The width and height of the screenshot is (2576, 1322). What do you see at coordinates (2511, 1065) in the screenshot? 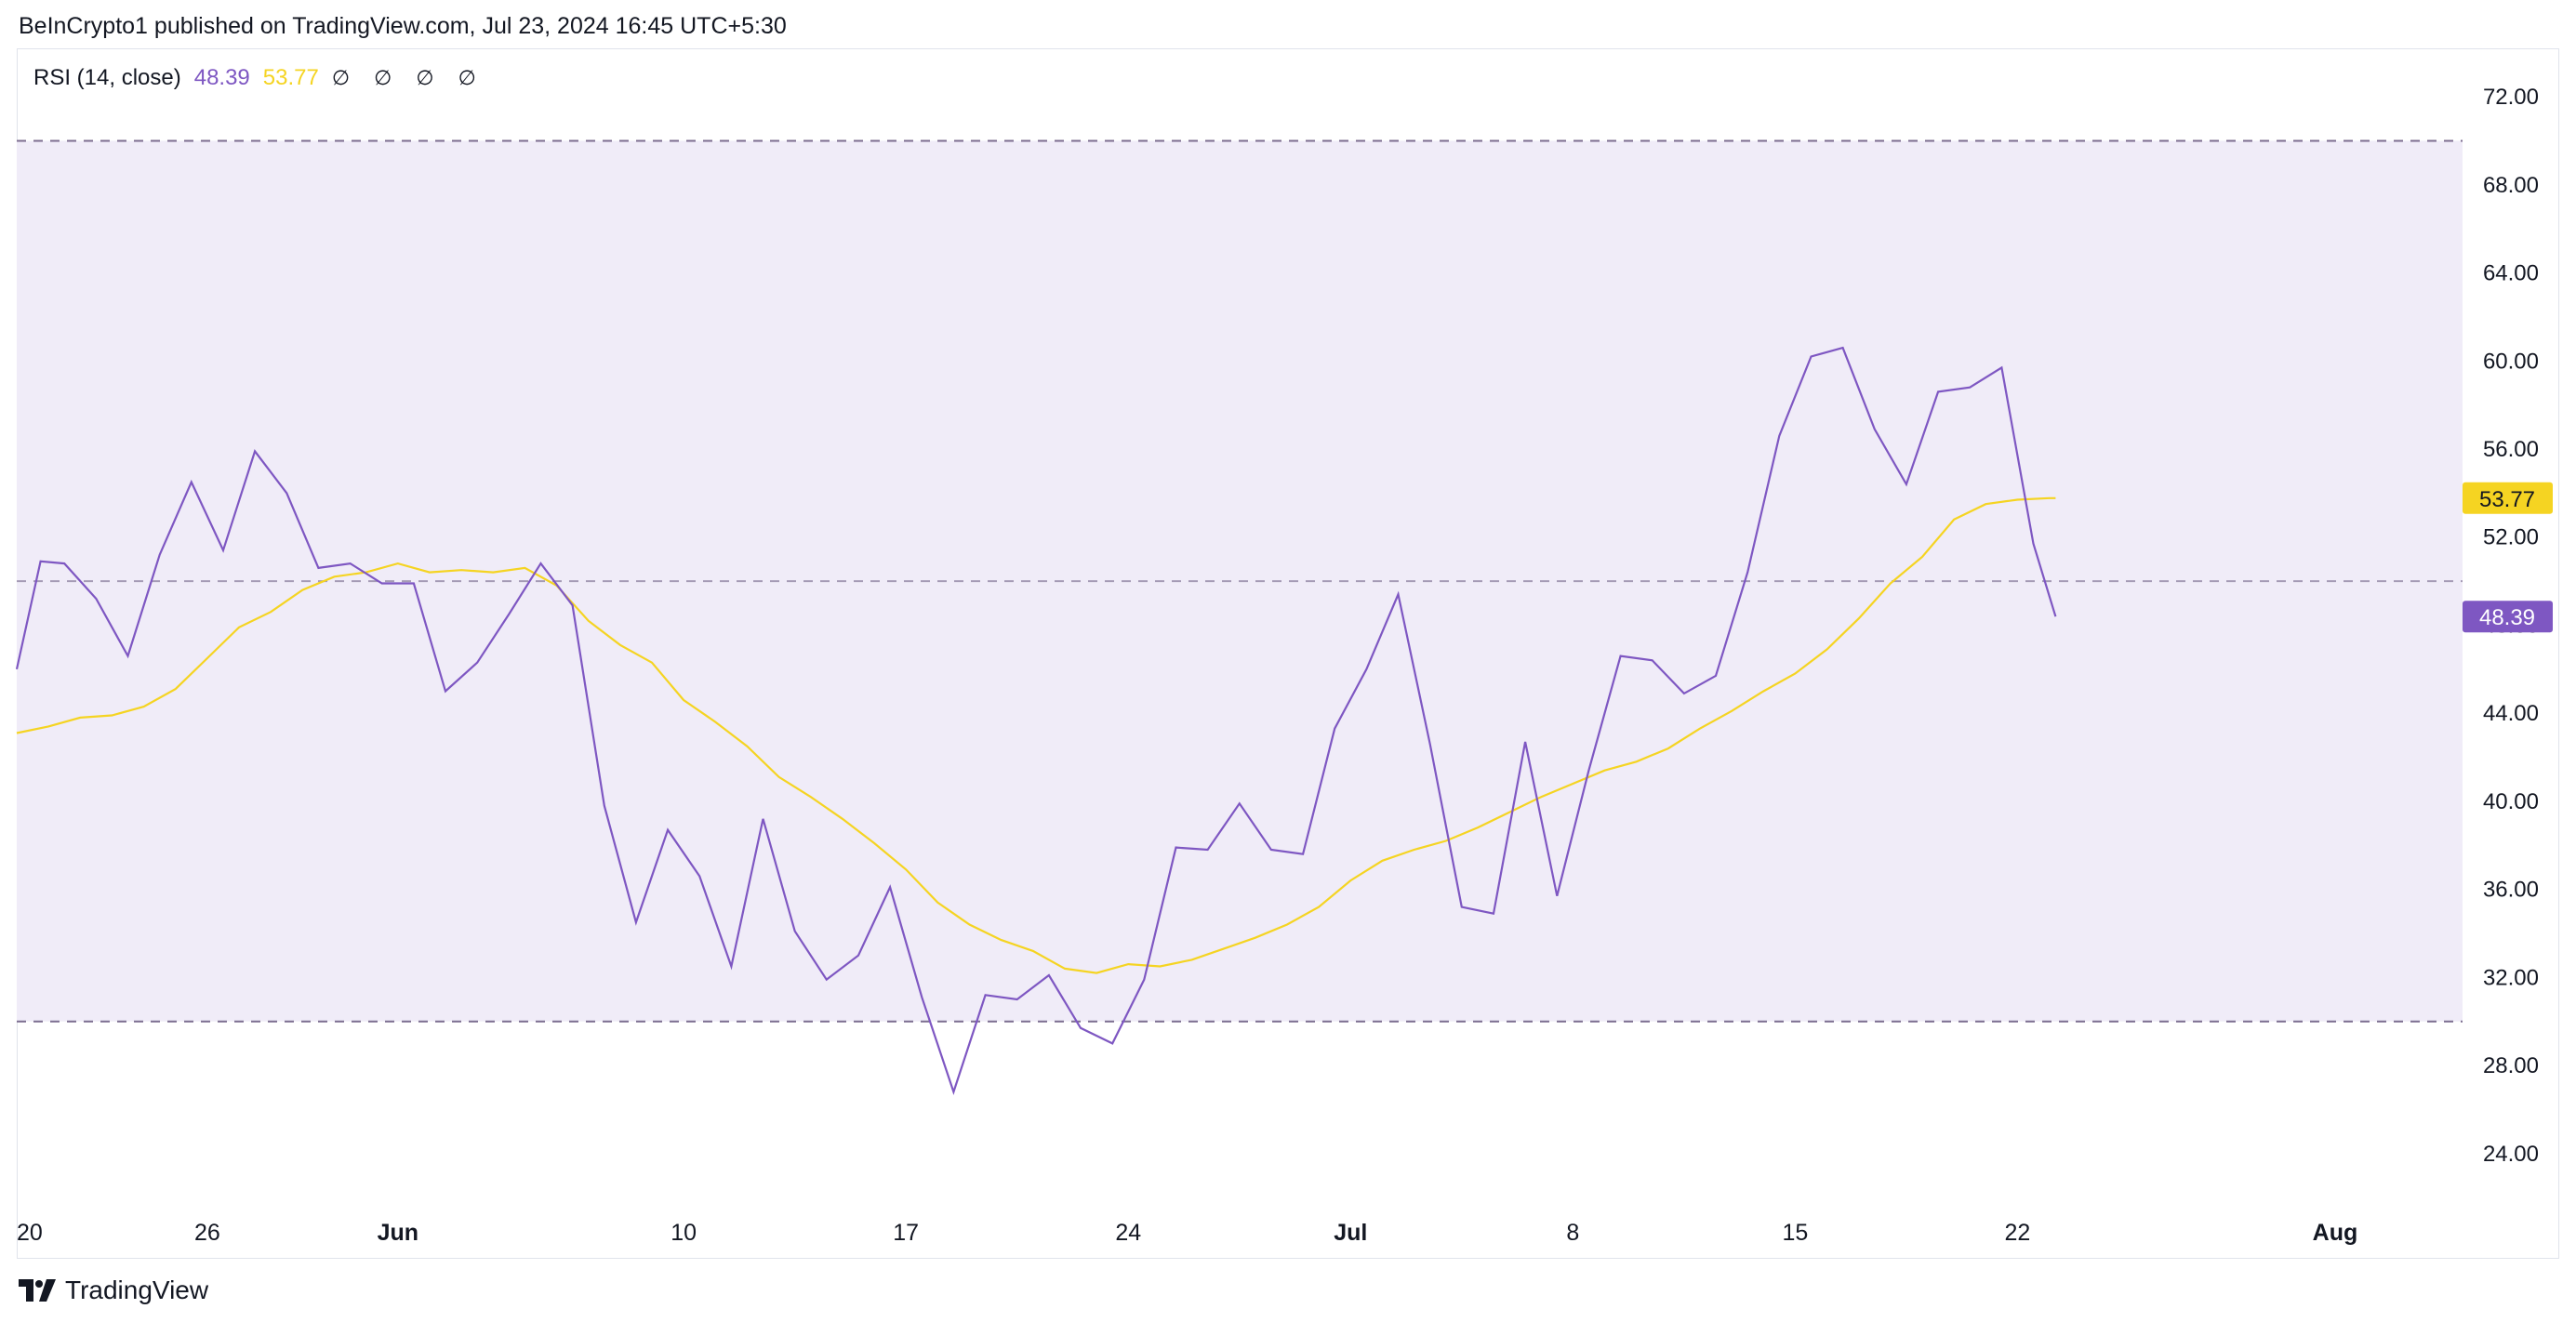
I see `y-tick-label: 28.00` at bounding box center [2511, 1065].